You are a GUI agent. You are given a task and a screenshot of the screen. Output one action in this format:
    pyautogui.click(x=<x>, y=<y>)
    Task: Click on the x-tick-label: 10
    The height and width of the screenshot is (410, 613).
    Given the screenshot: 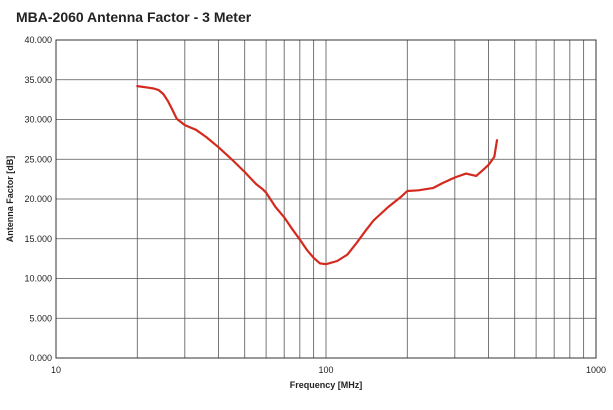 What is the action you would take?
    pyautogui.click(x=56, y=370)
    